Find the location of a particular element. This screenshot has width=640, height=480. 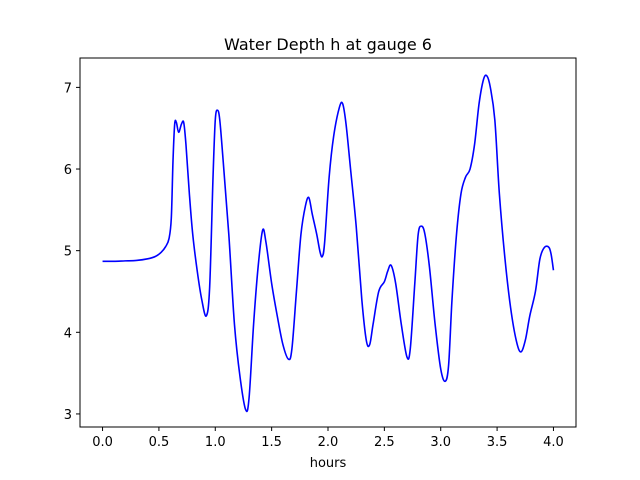

x-tick-label: 3.5 is located at coordinates (497, 442).